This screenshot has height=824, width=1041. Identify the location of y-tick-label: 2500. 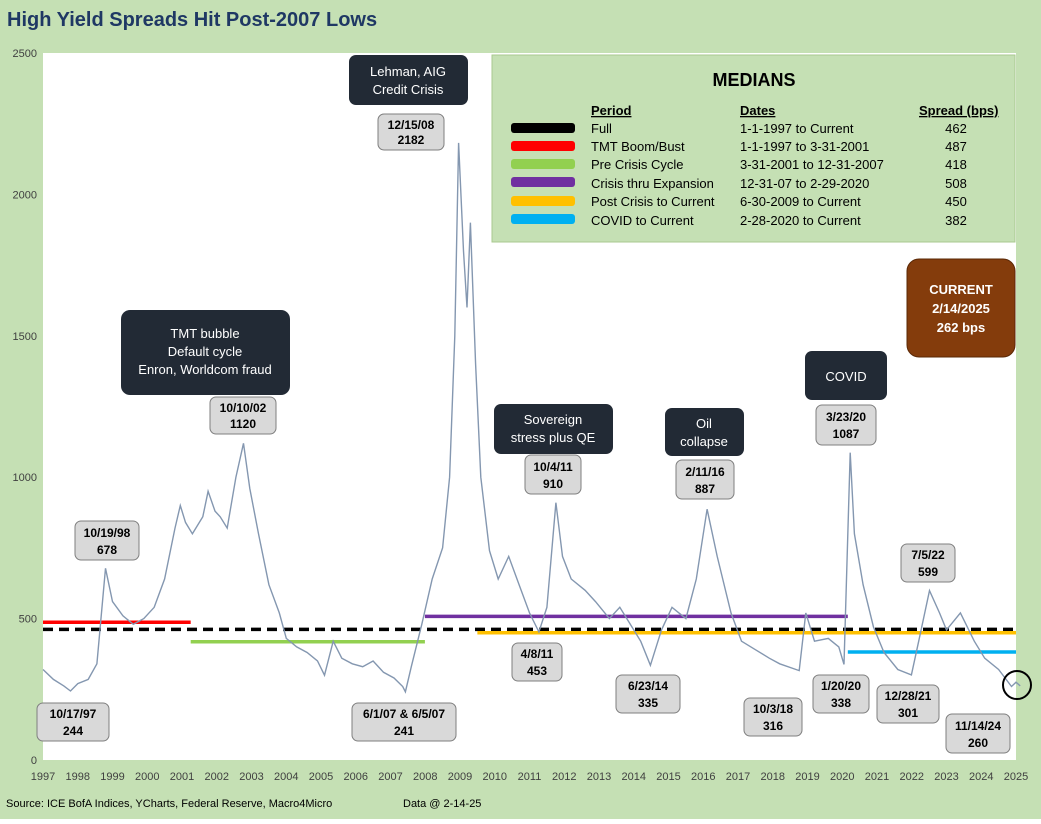
(25, 54).